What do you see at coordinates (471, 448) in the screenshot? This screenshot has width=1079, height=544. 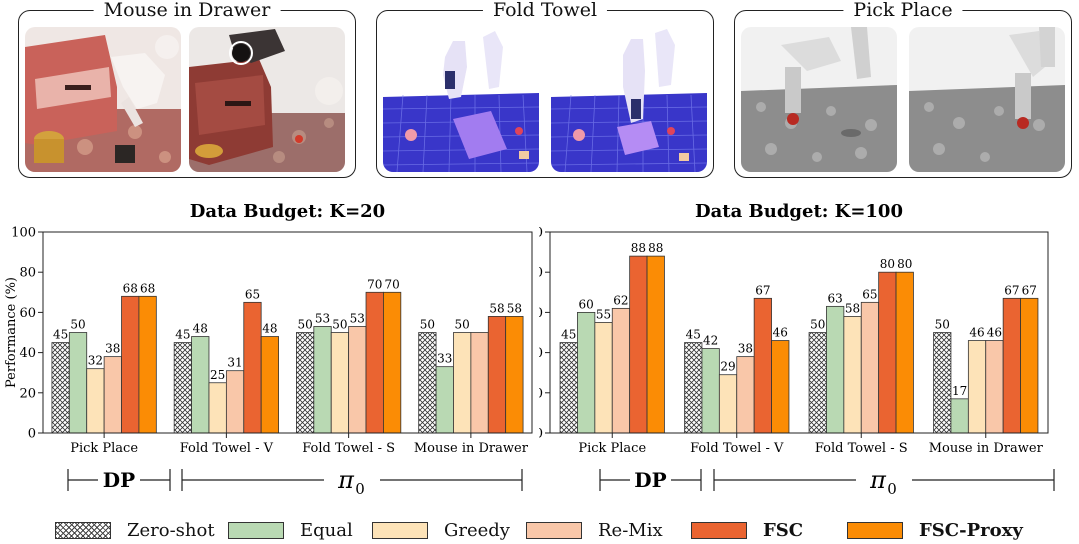 I see `x-tick-label: Mouse in Drawer` at bounding box center [471, 448].